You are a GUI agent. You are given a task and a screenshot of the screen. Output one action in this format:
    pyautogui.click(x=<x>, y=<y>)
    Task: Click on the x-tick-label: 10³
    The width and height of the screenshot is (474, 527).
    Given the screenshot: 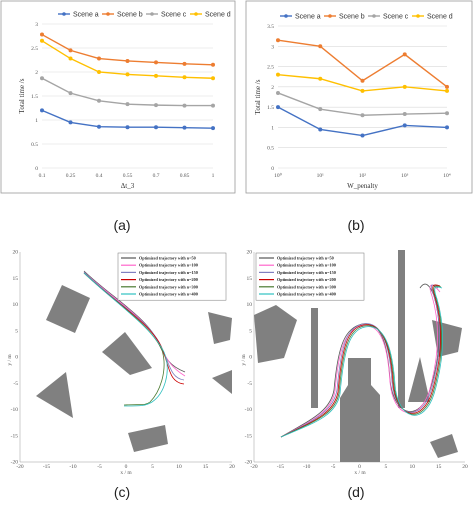 What is the action you would take?
    pyautogui.click(x=405, y=176)
    